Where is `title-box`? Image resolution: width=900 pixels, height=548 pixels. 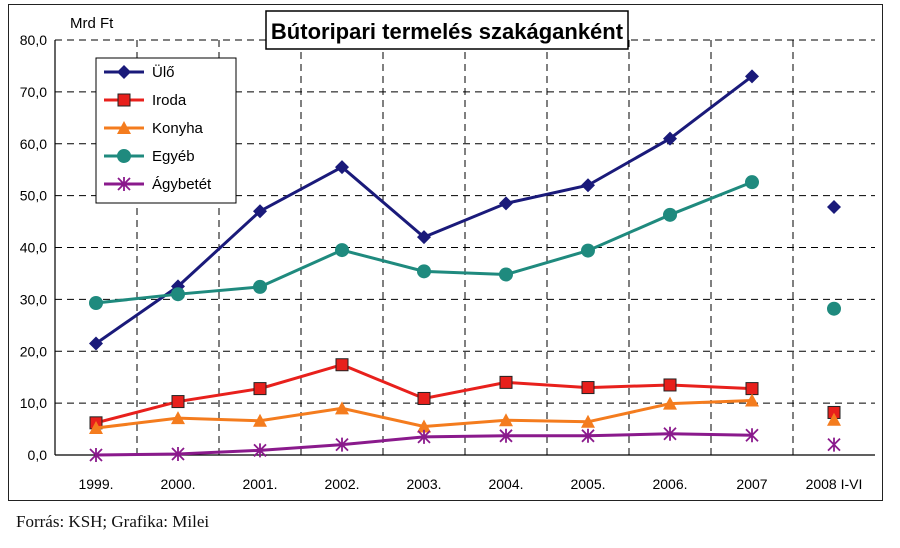 title-box is located at coordinates (447, 30).